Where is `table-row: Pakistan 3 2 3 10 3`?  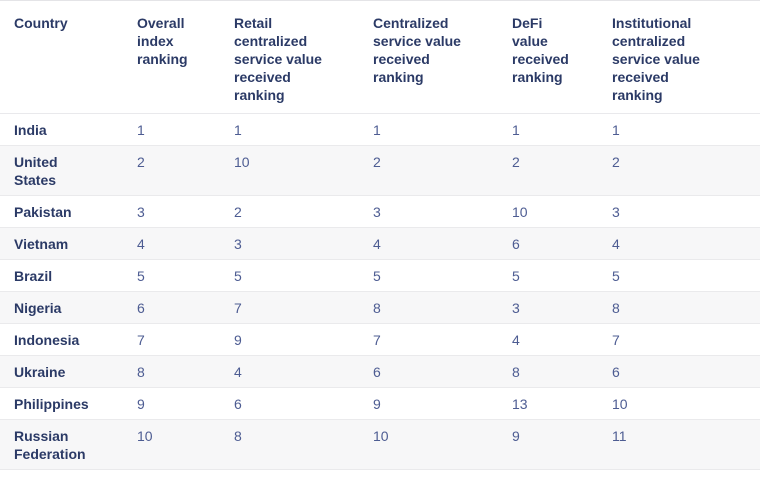 table-row: Pakistan 3 2 3 10 3 is located at coordinates (380, 211).